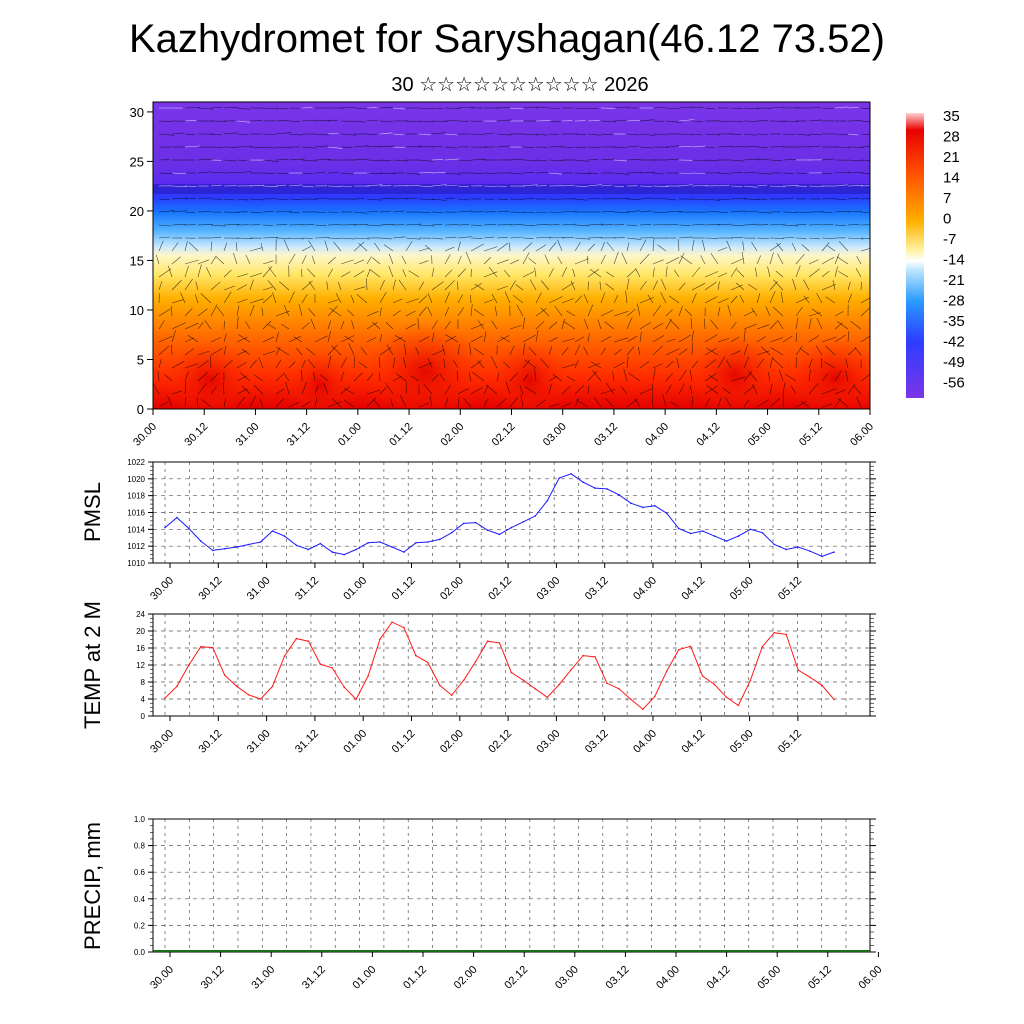 Image resolution: width=1024 pixels, height=1024 pixels. What do you see at coordinates (693, 589) in the screenshot?
I see `x-tick-label: 04.12` at bounding box center [693, 589].